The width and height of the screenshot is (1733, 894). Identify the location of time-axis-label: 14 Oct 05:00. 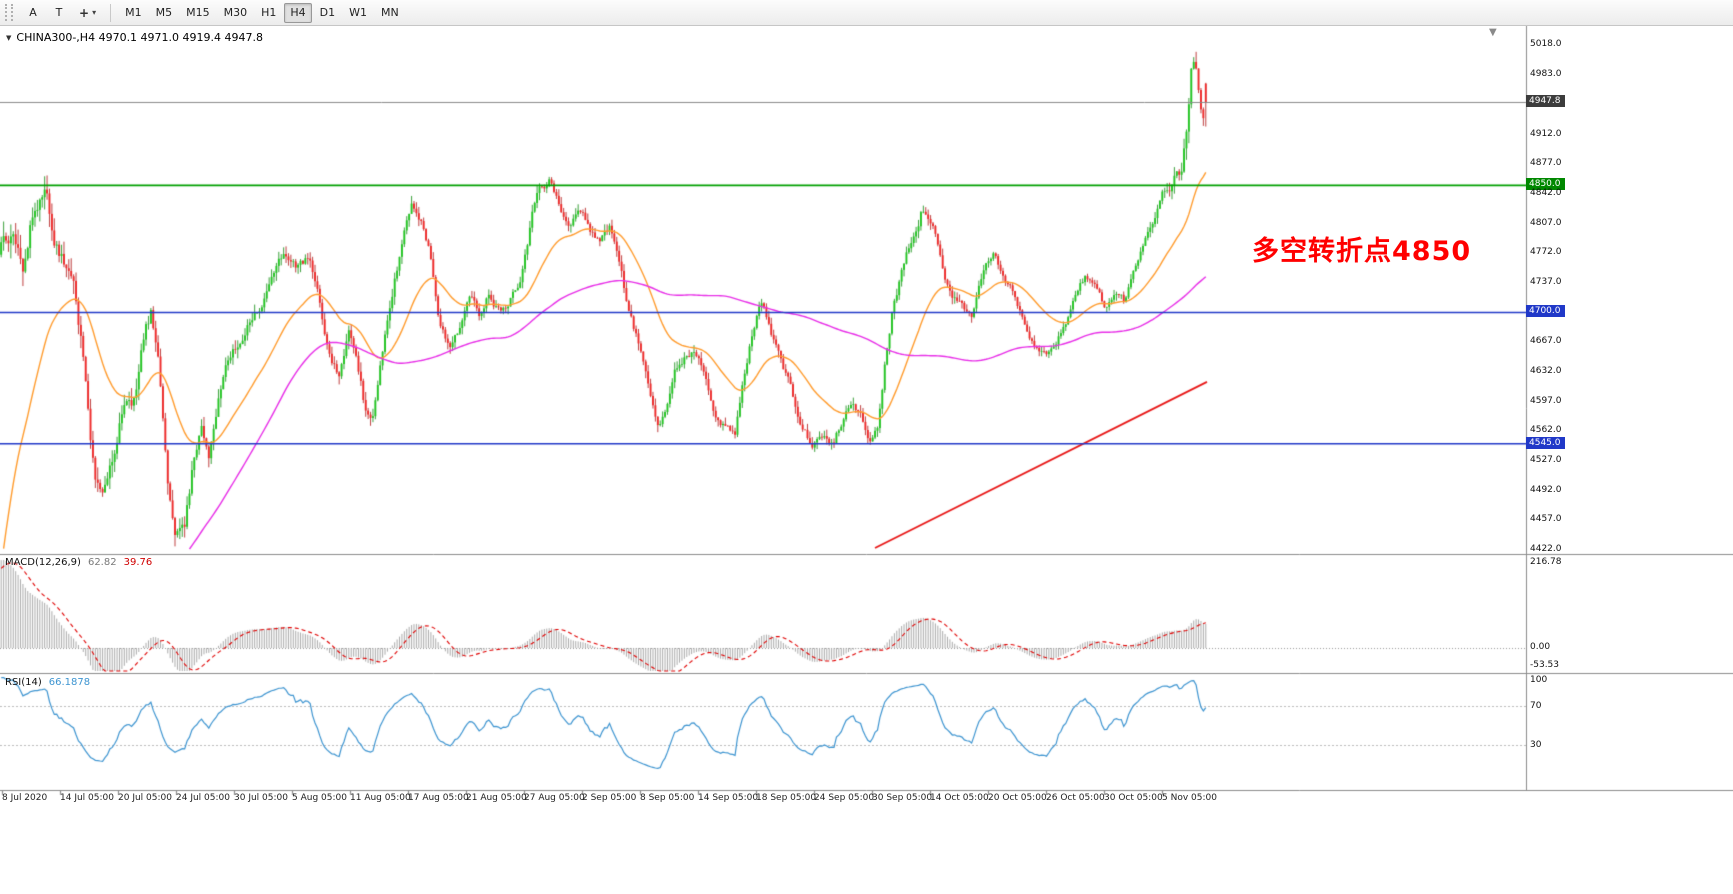
(959, 798).